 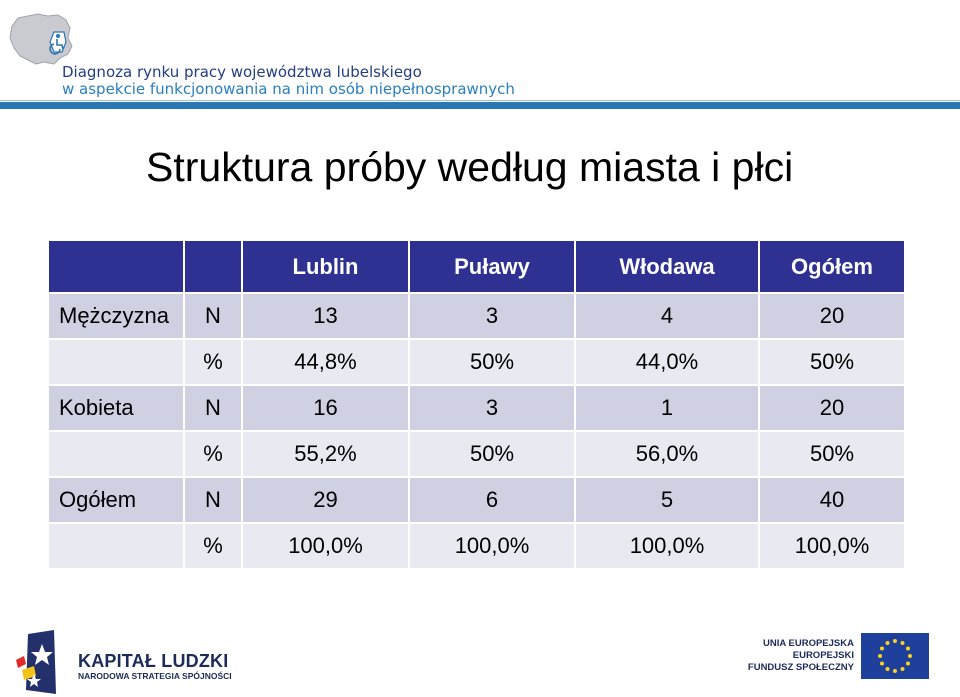 What do you see at coordinates (800, 667) in the screenshot?
I see `eu-line3: FUNDUSZ SPOŁECZNY` at bounding box center [800, 667].